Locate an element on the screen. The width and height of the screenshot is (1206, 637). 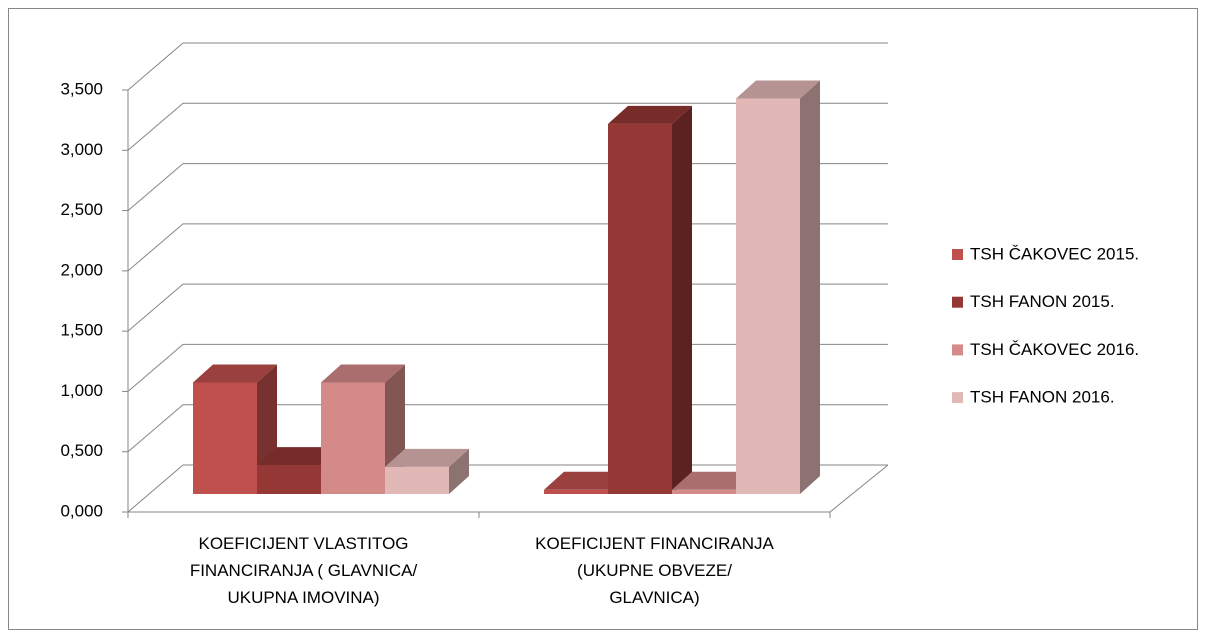
legend-label: TSH FANON 2015. is located at coordinates (1042, 301).